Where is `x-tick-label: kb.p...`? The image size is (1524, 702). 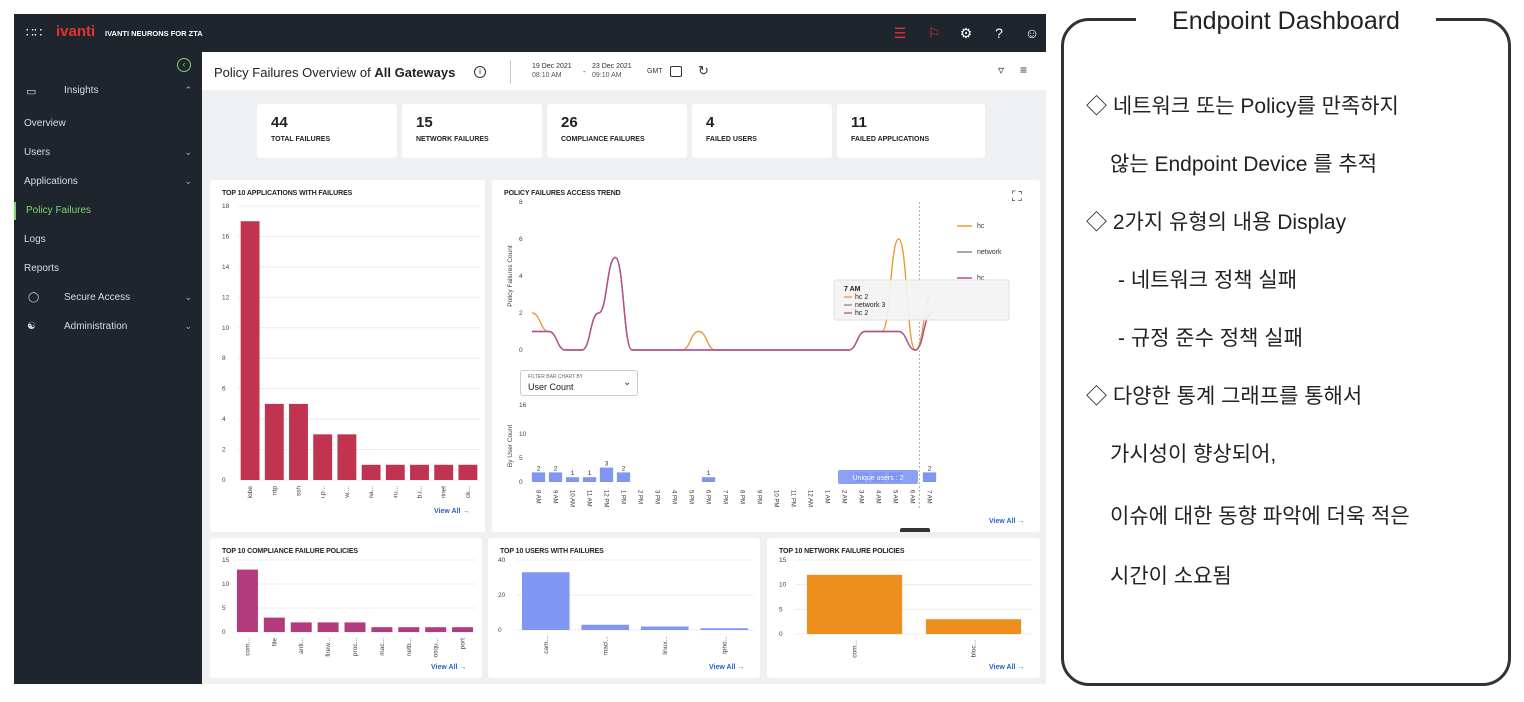 x-tick-label: kb.p... is located at coordinates (323, 492).